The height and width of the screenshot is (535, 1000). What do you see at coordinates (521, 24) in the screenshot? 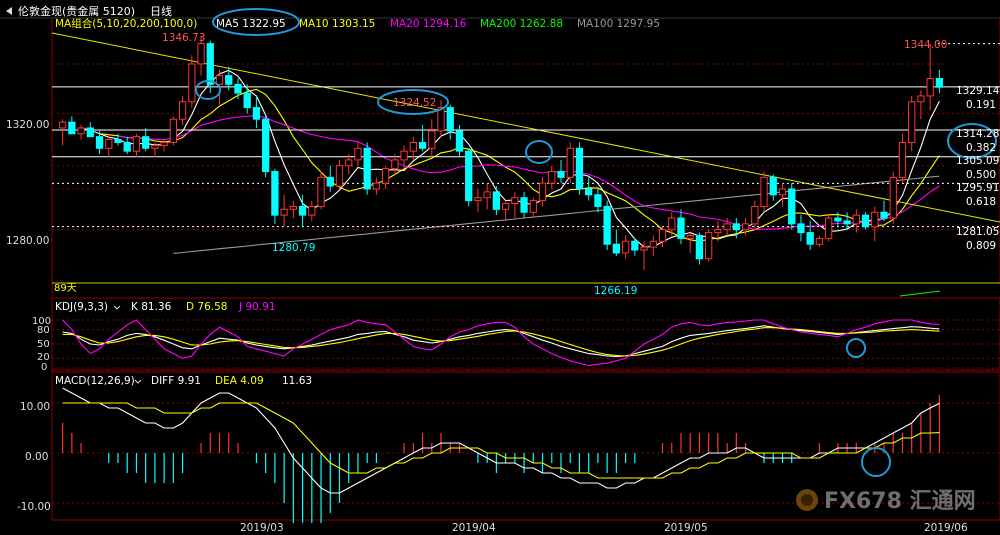
I see `ma200-legend: MA200 1262.88` at bounding box center [521, 24].